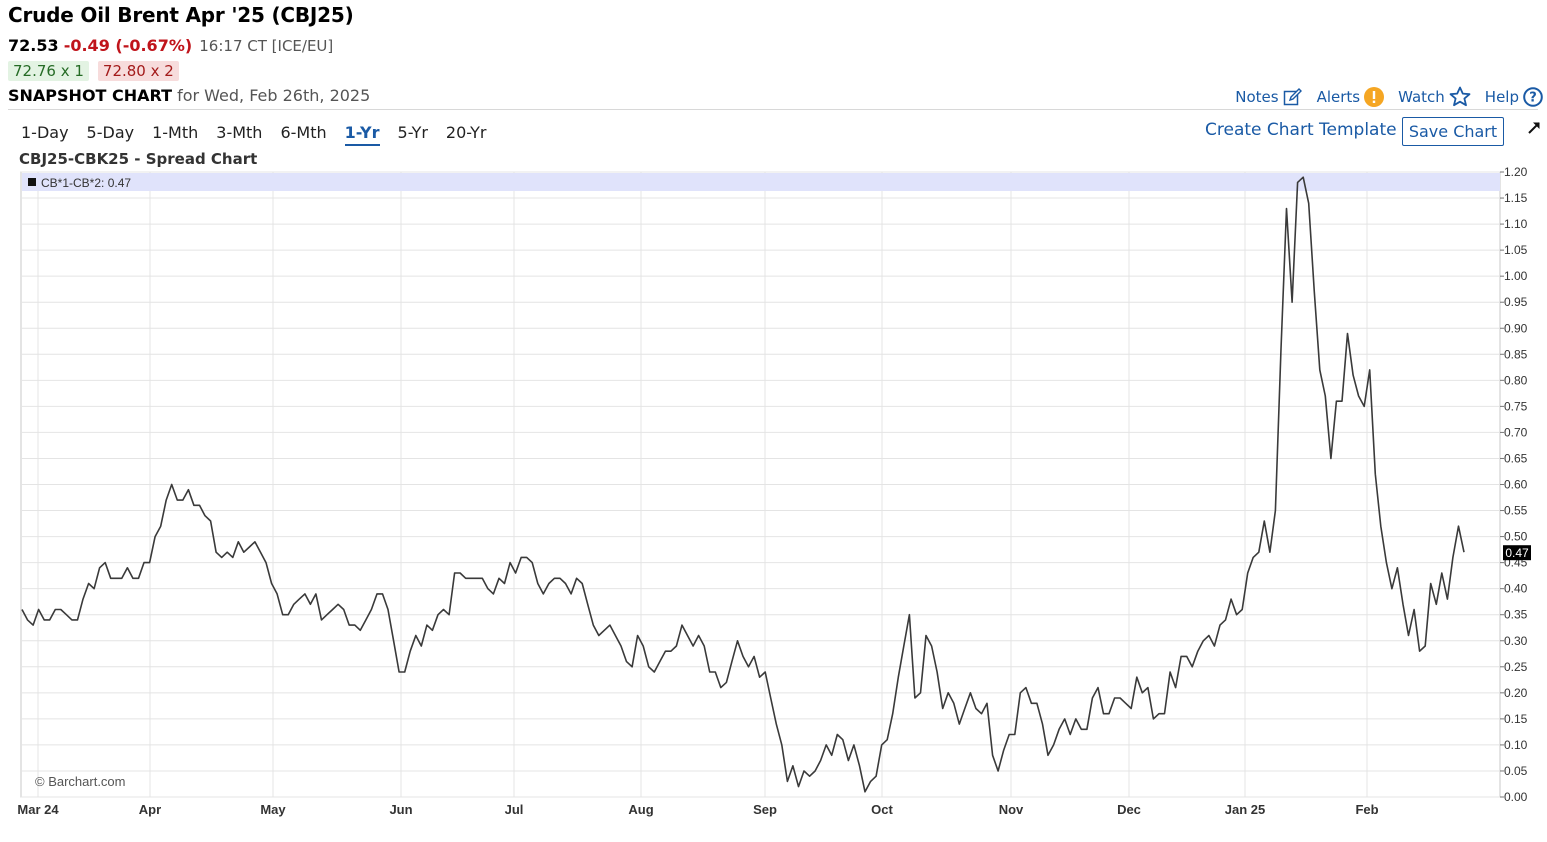 This screenshot has width=1547, height=842. What do you see at coordinates (175, 132) in the screenshot?
I see `period-tab-1-mth: 1-Mth` at bounding box center [175, 132].